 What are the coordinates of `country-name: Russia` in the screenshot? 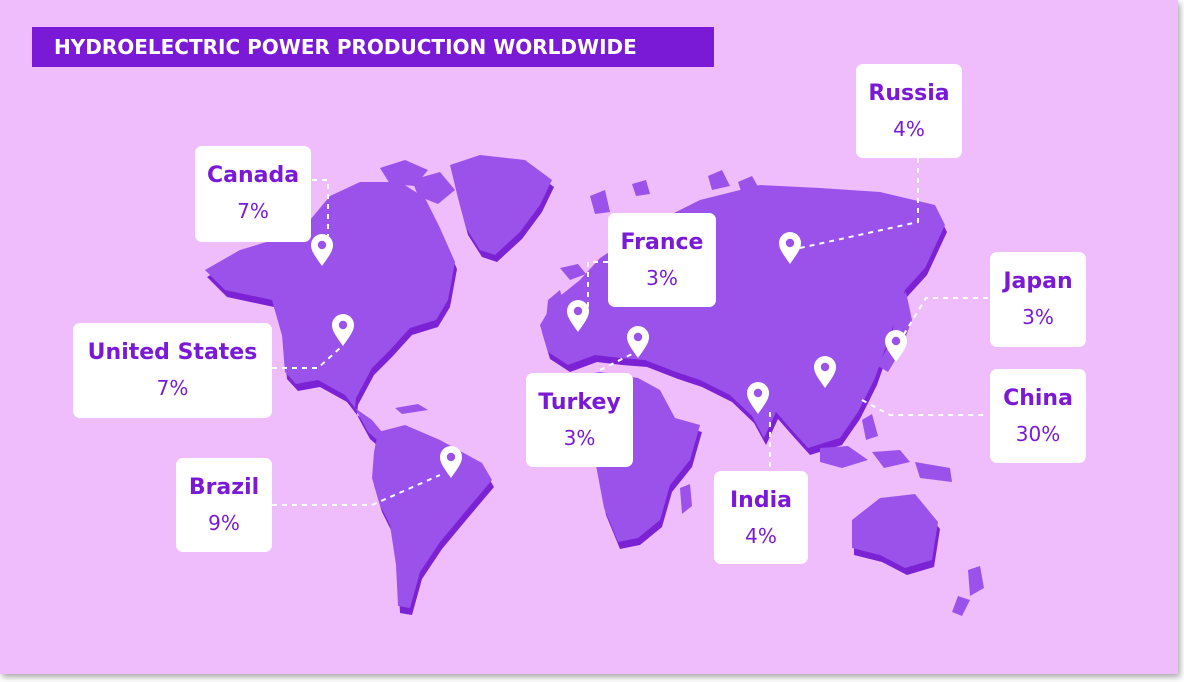 It's located at (909, 93).